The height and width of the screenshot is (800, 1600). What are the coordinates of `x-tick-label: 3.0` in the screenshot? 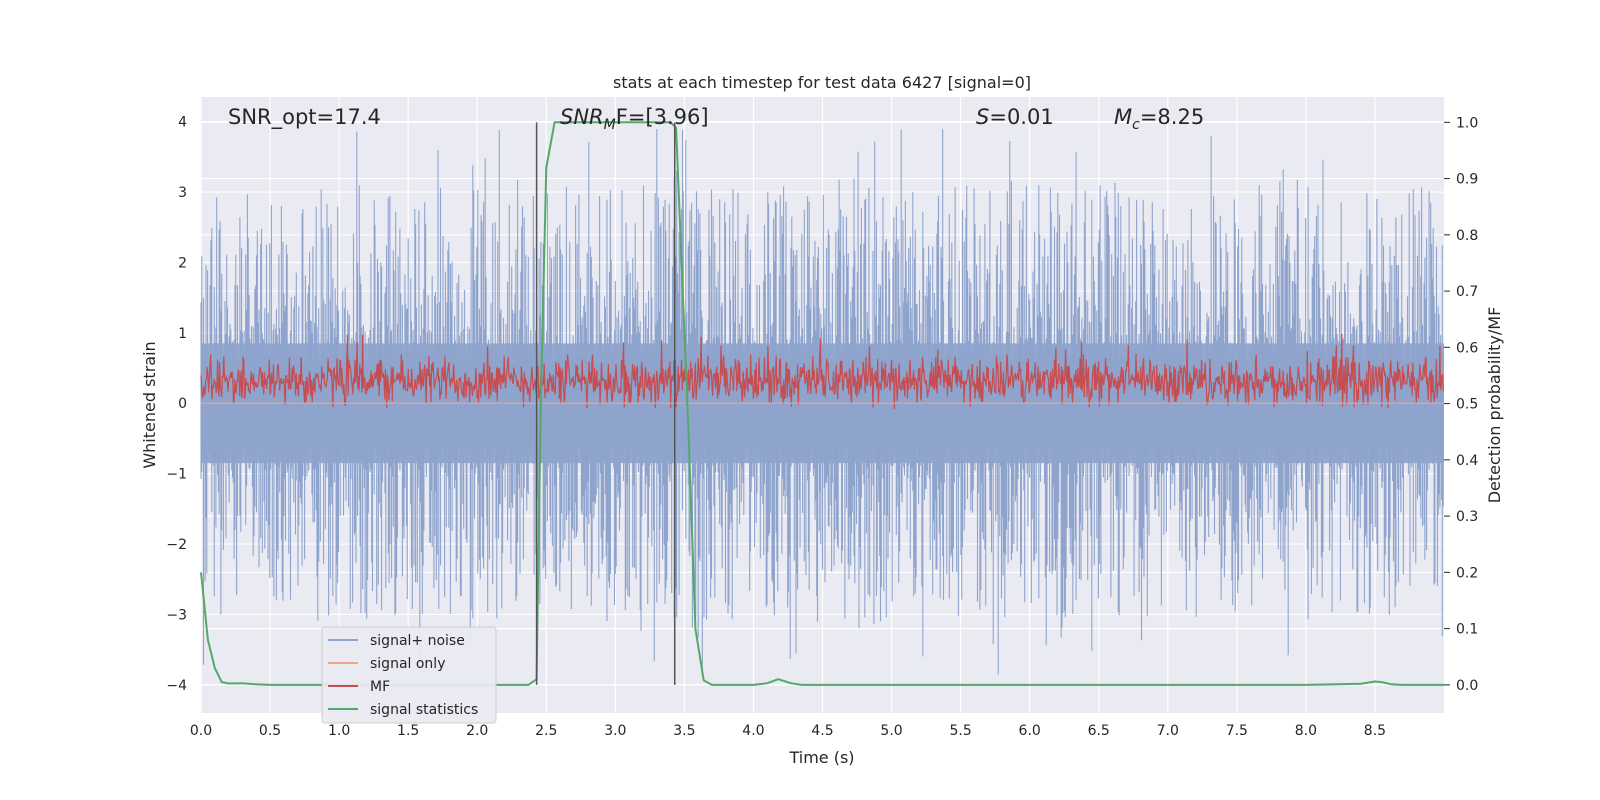 It's located at (615, 731).